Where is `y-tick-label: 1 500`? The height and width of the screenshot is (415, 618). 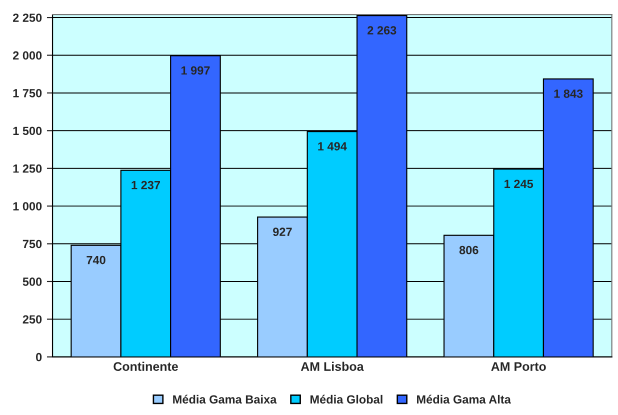
y-tick-label: 1 500 is located at coordinates (27, 131).